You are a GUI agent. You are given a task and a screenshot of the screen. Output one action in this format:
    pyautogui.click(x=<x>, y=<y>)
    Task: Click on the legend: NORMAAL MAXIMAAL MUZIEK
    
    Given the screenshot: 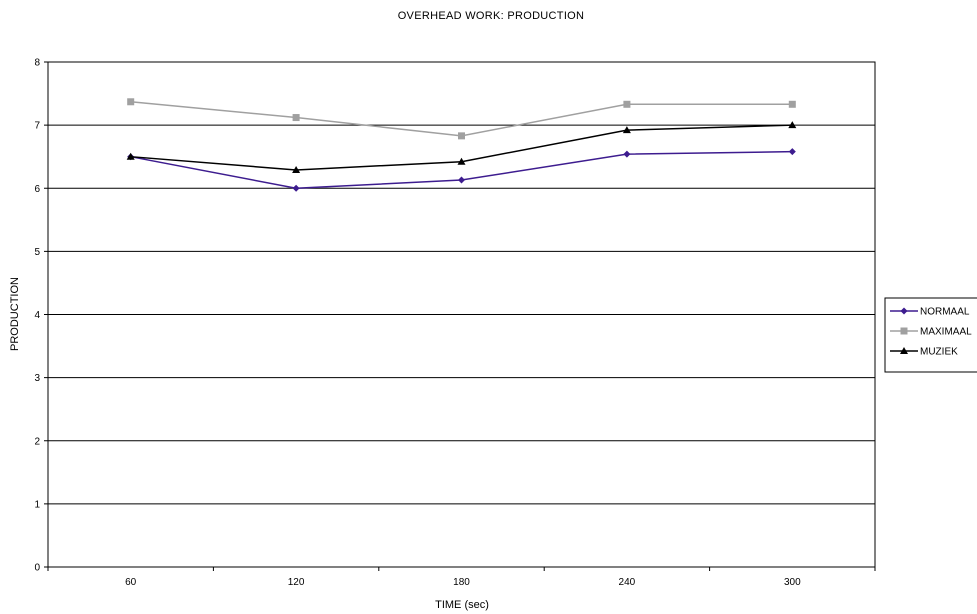 What is the action you would take?
    pyautogui.click(x=930, y=335)
    